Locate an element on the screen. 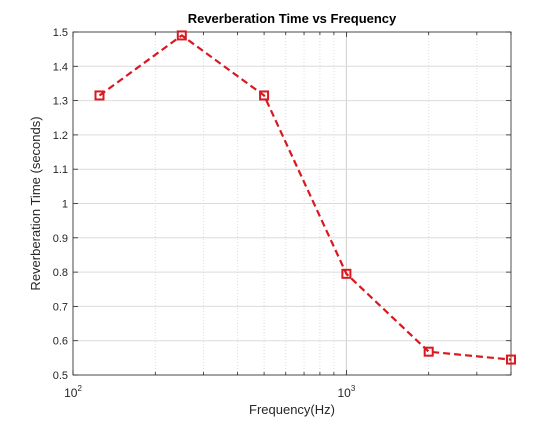  x-axis-label: Frequency(Hz) is located at coordinates (292, 409).